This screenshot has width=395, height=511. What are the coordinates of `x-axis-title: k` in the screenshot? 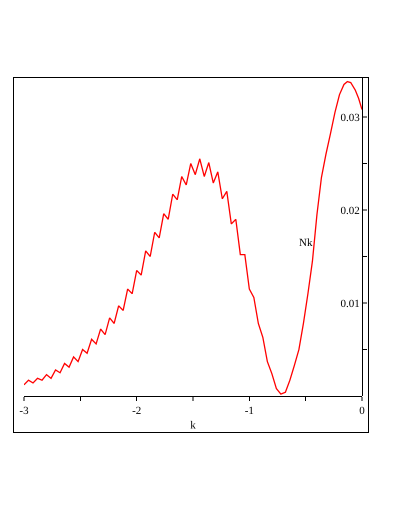 It's located at (193, 425).